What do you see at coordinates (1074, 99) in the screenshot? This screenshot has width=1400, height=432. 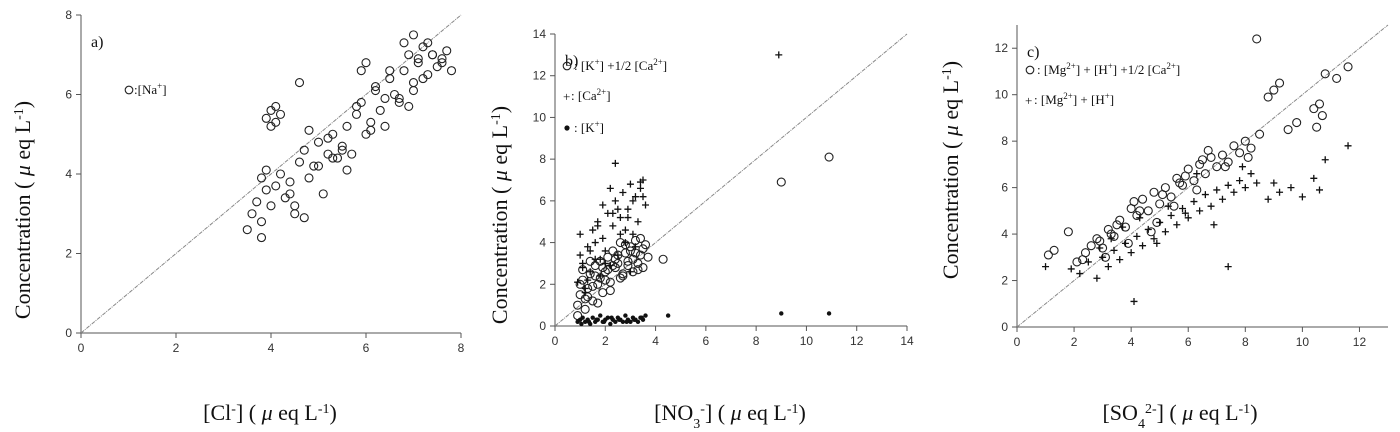 I see `legend-mg-h-label: : [Mg2+] + [H+]` at bounding box center [1074, 99].